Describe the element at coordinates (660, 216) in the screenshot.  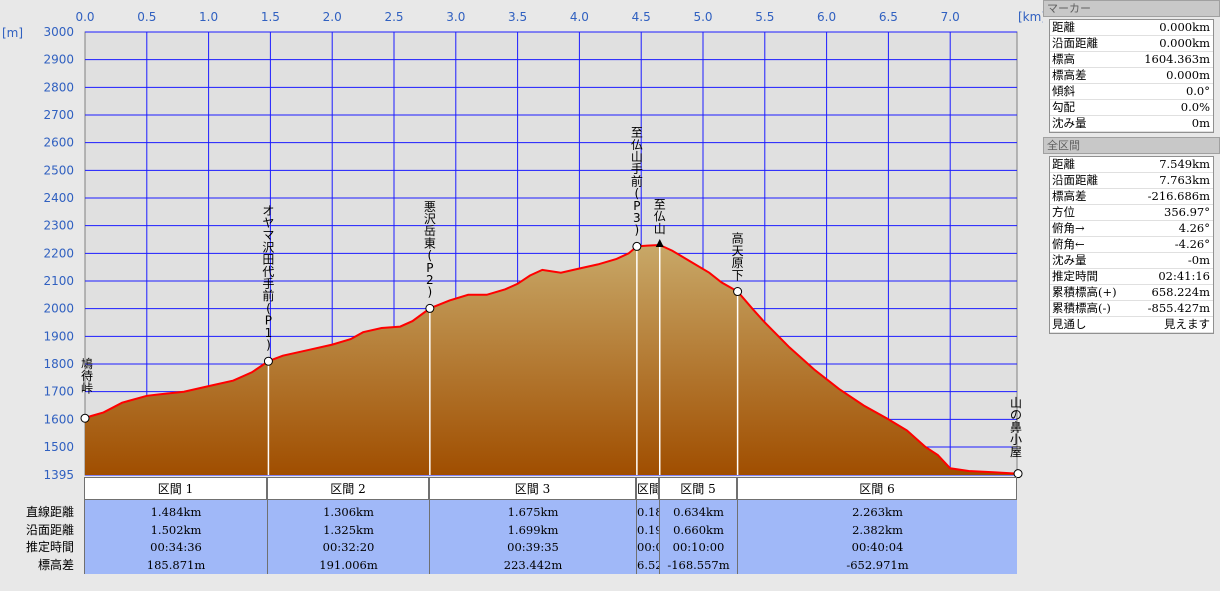
I see `waypoint-label: 至仏山` at that location.